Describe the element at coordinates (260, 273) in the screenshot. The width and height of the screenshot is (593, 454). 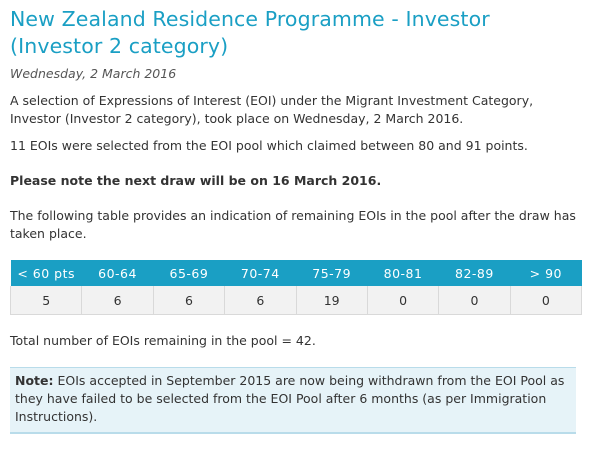
I see `table-header-cell: 70-74` at that location.